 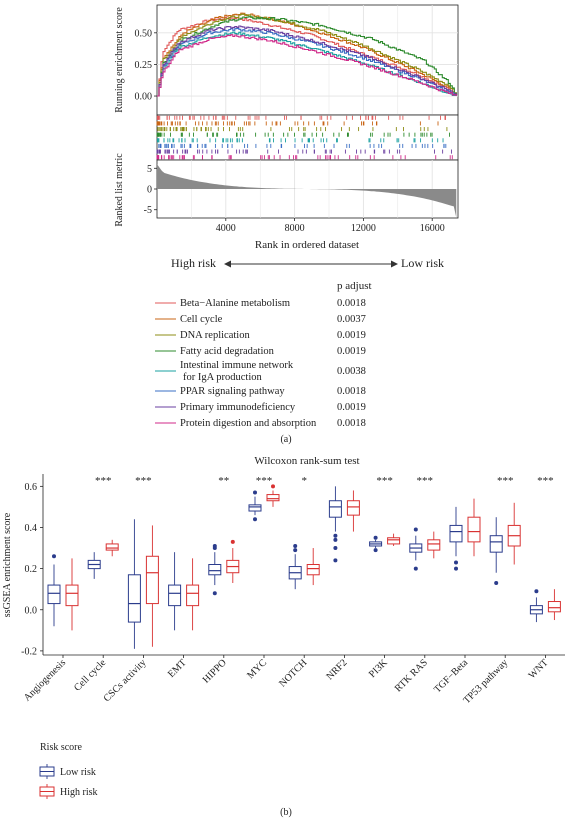 What do you see at coordinates (363, 228) in the screenshot?
I see `ranked-x-tick-label: 12000` at bounding box center [363, 228].